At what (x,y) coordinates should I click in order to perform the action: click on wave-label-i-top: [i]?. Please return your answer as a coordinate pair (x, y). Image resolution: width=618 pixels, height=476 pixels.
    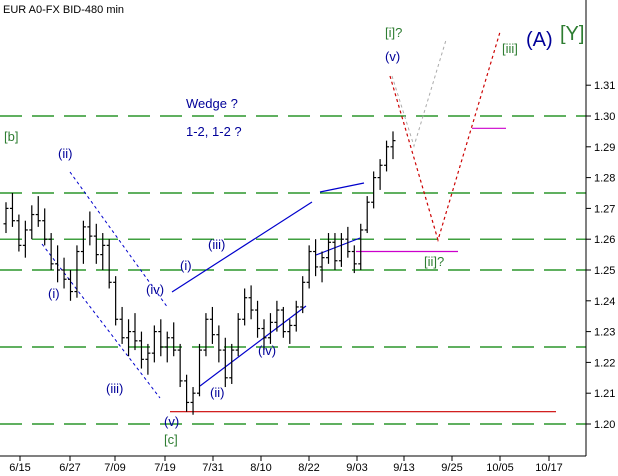
    Looking at the image, I should click on (393, 32).